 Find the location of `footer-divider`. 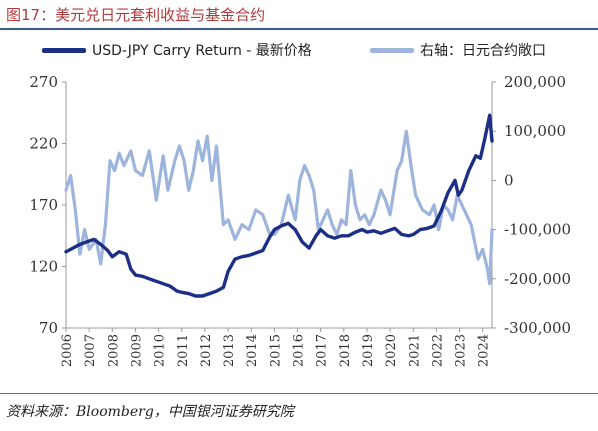

footer-divider is located at coordinates (299, 393).